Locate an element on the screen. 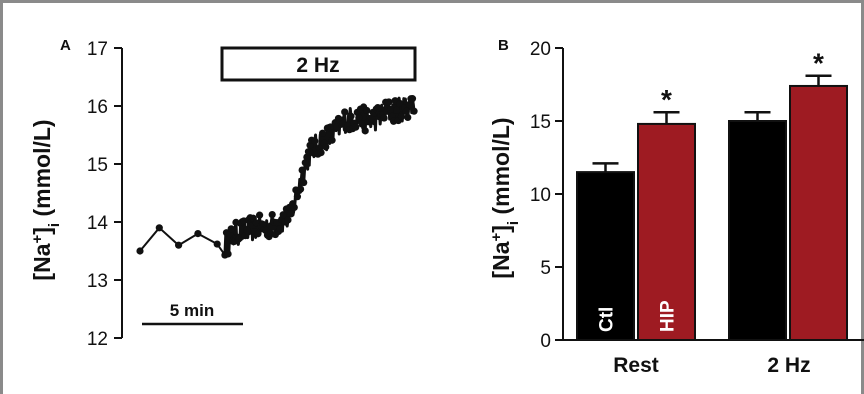  series-label-hip: HIP is located at coordinates (668, 316).